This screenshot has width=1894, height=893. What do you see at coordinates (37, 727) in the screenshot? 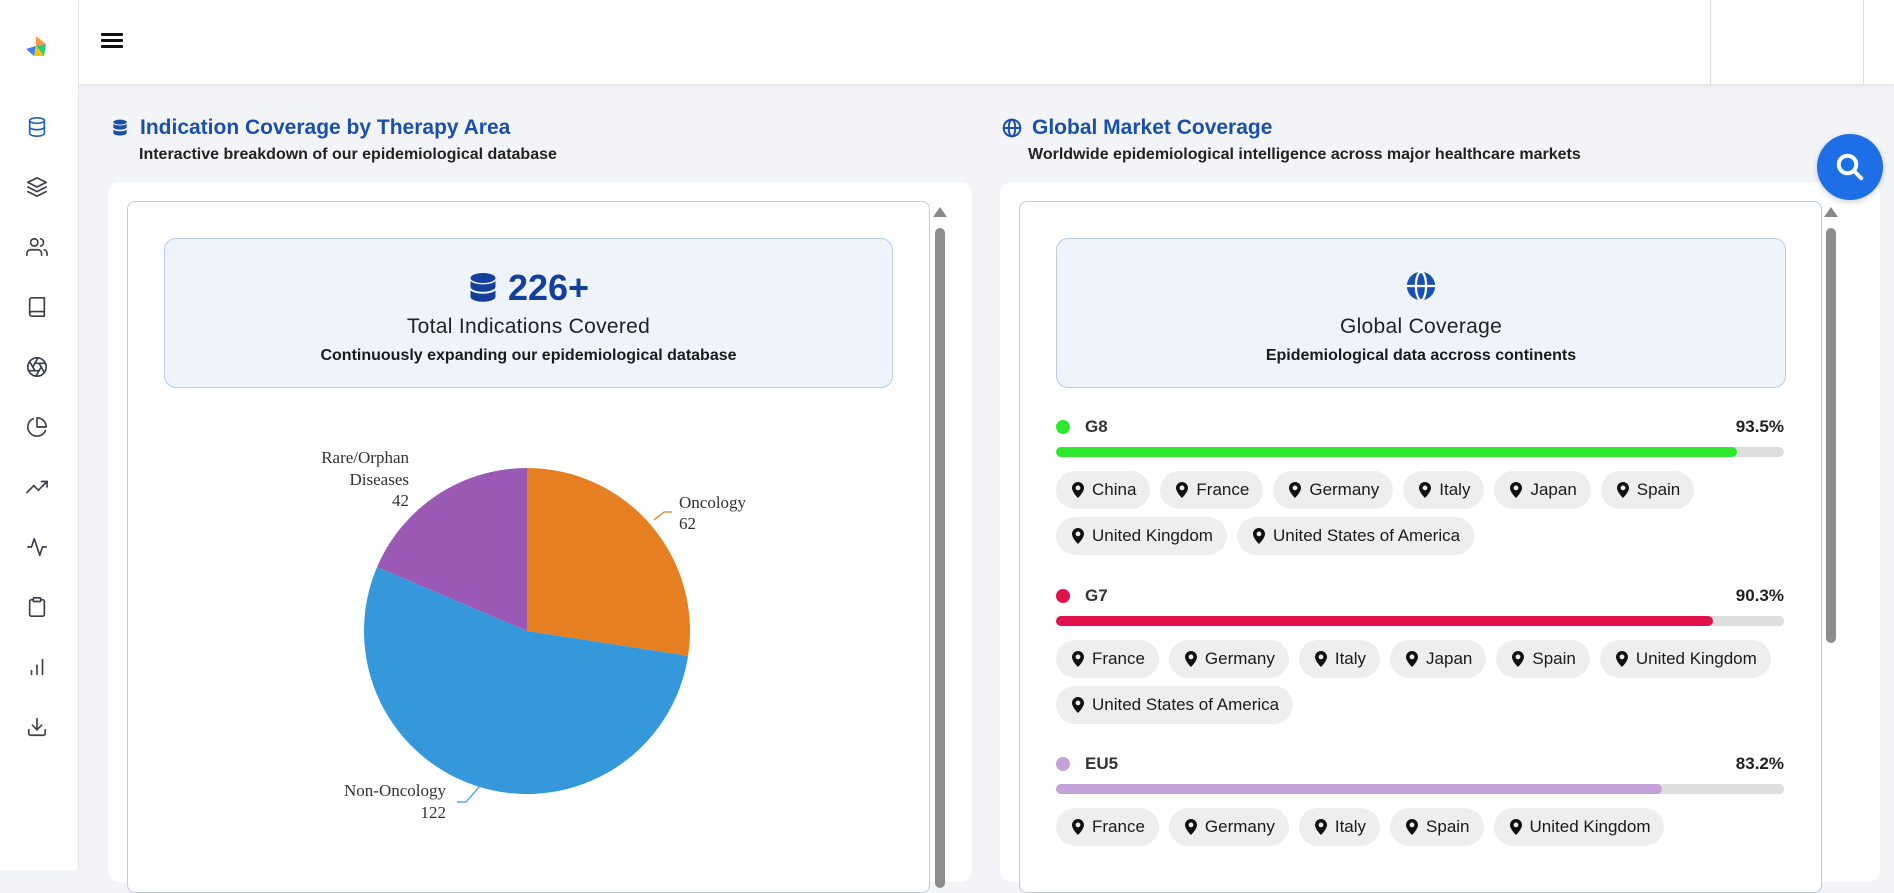
I see `download-icon` at bounding box center [37, 727].